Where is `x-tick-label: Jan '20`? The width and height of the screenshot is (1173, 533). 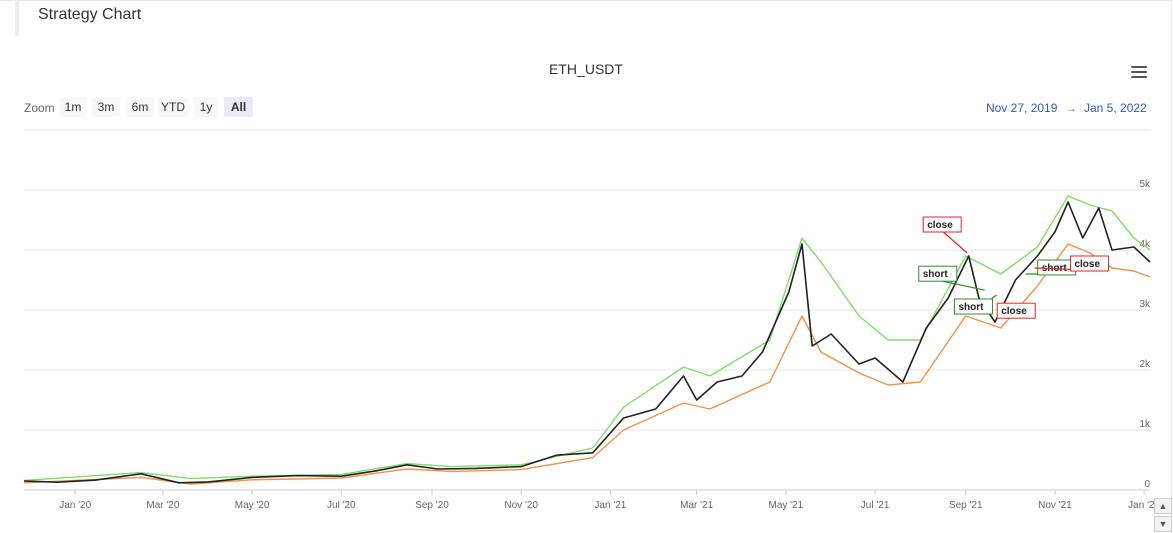 x-tick-label: Jan '20 is located at coordinates (75, 505).